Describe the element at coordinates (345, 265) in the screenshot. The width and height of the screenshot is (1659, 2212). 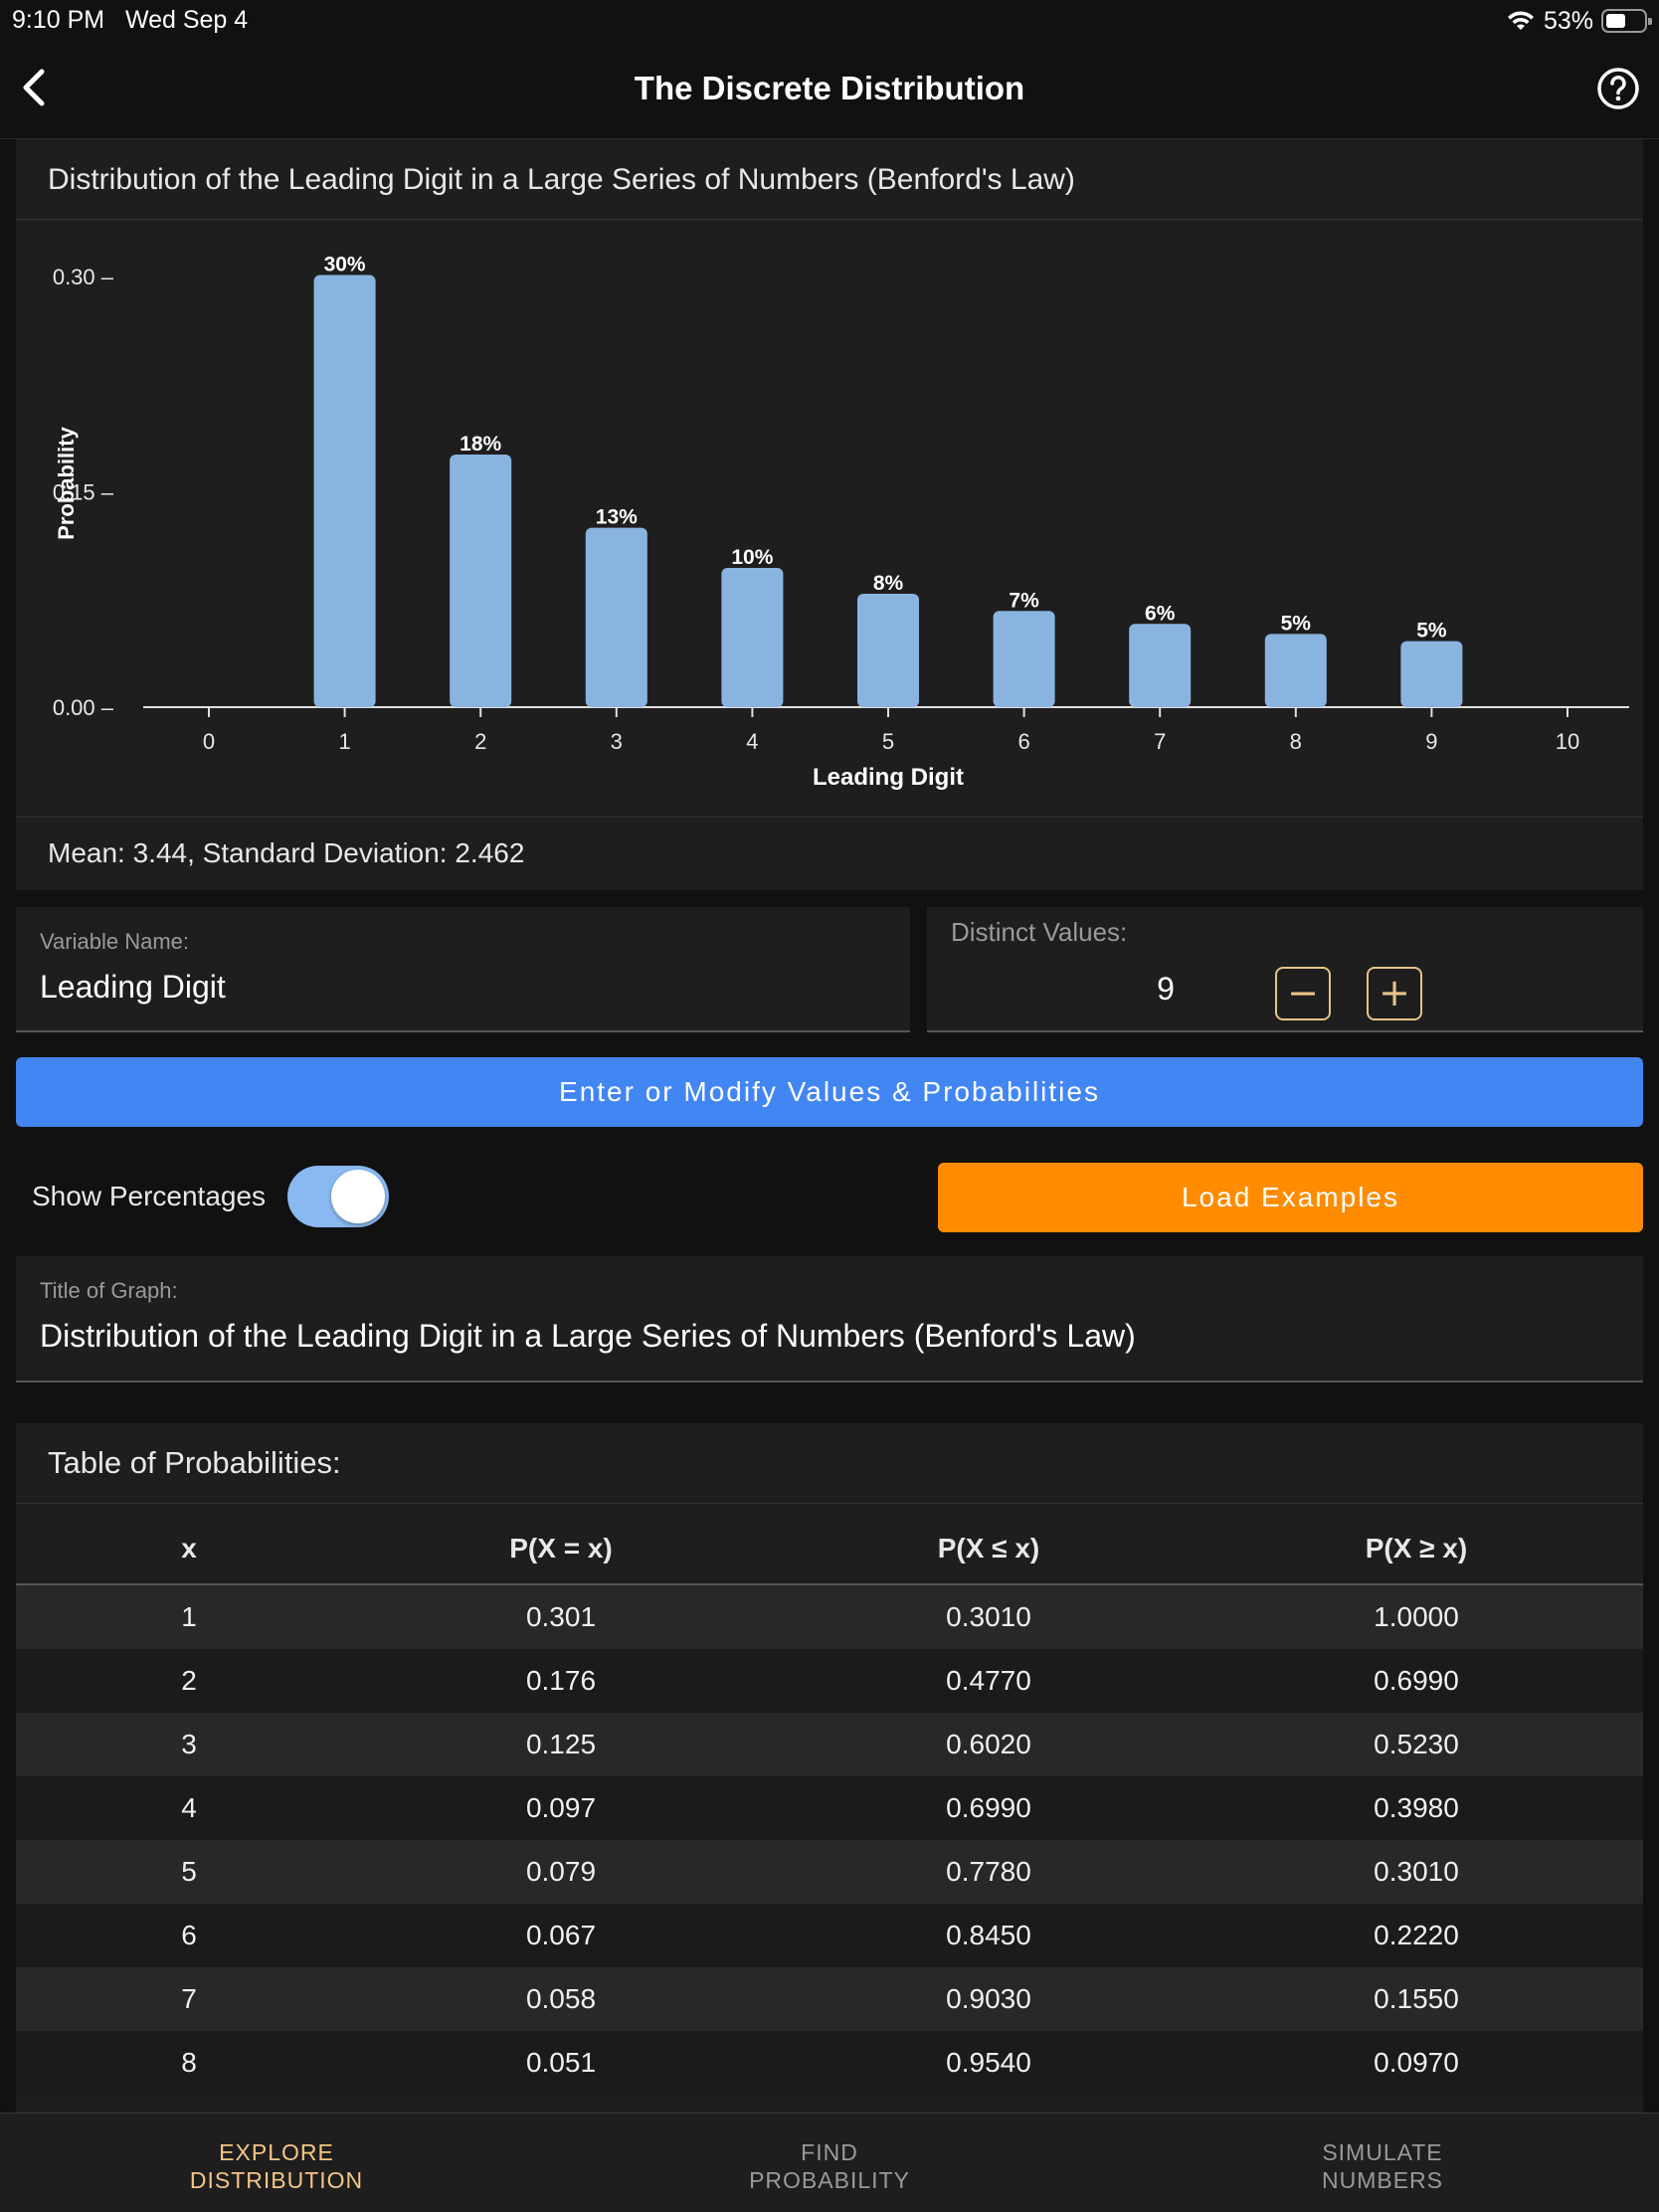
I see `bar-data-label: 30%` at that location.